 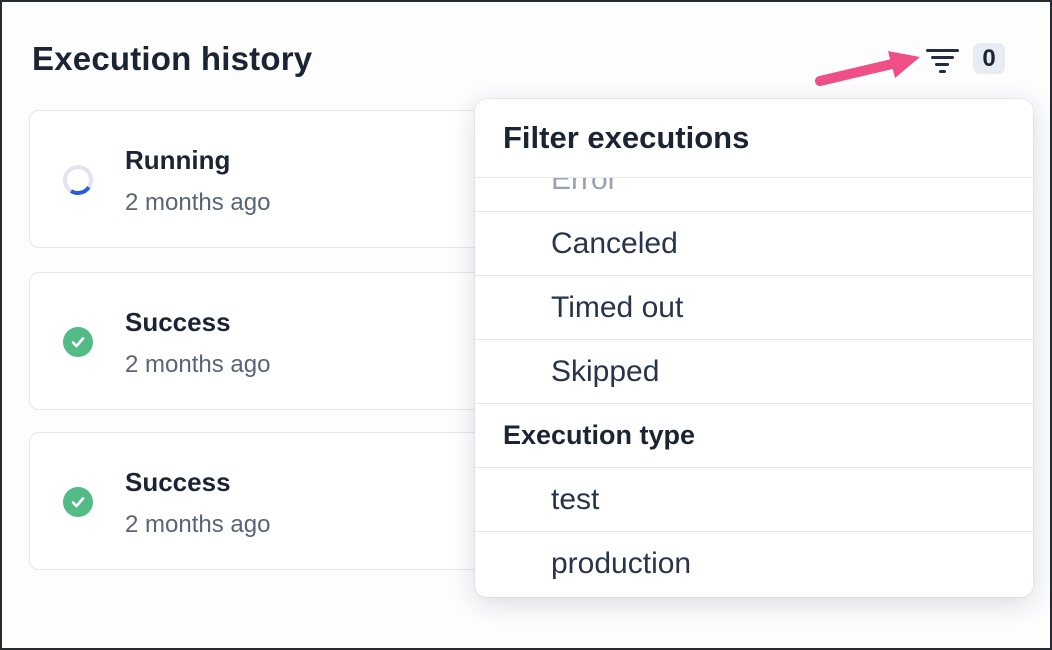 I want to click on arrow-pointer-icon, so click(x=867, y=68).